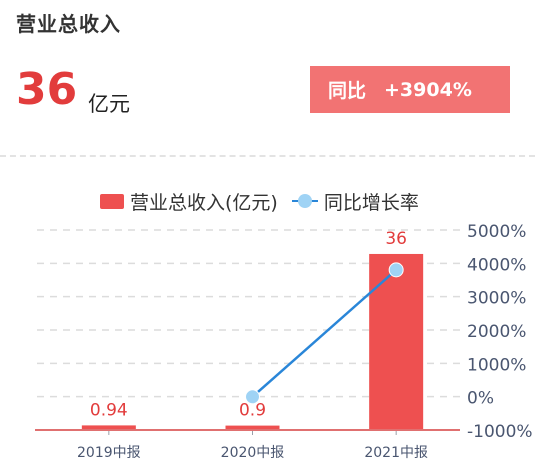  Describe the element at coordinates (112, 201) in the screenshot. I see `legend-bar-swatch` at that location.